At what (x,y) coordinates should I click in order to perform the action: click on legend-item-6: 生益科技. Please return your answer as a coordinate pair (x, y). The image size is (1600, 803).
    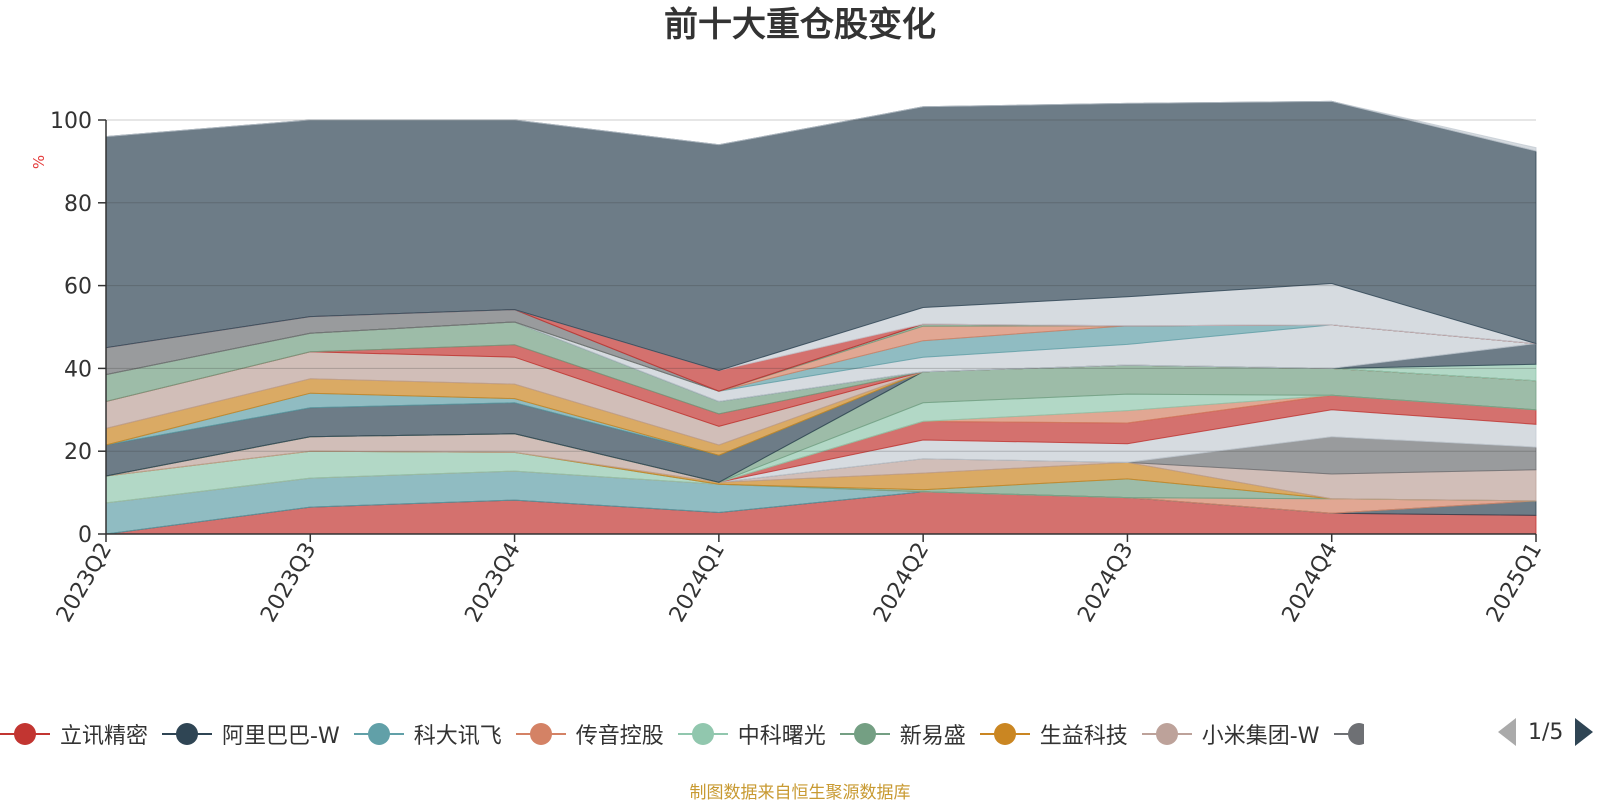
    Looking at the image, I should click on (1053, 734).